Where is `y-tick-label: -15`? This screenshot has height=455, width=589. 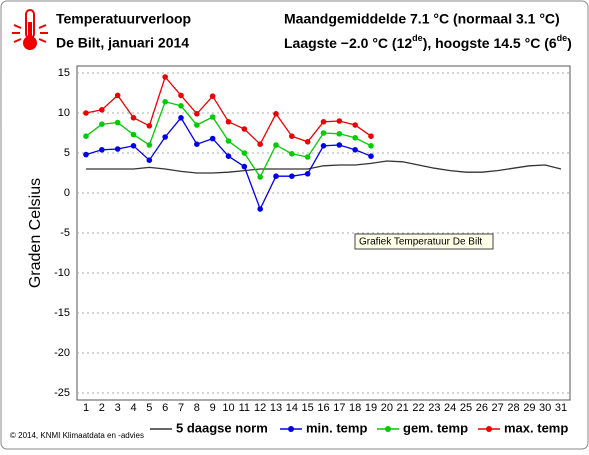
y-tick-label: -15 is located at coordinates (62, 313).